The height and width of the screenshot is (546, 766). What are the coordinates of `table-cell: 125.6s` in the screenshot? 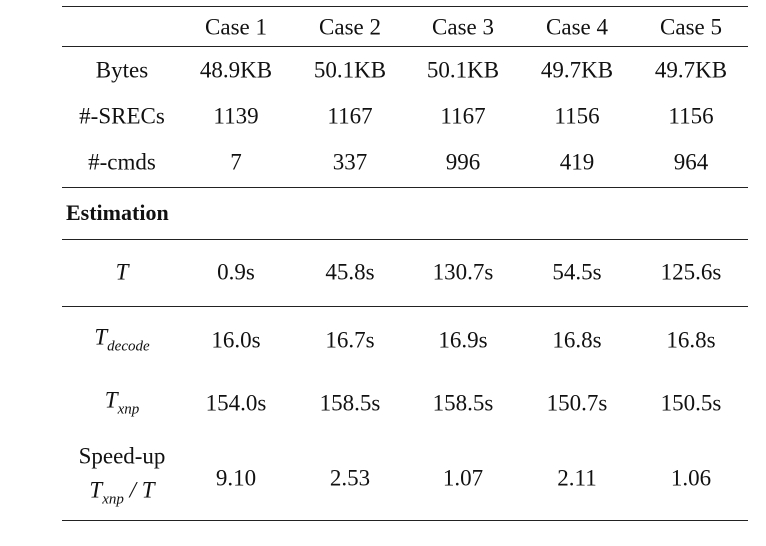 It's located at (691, 272).